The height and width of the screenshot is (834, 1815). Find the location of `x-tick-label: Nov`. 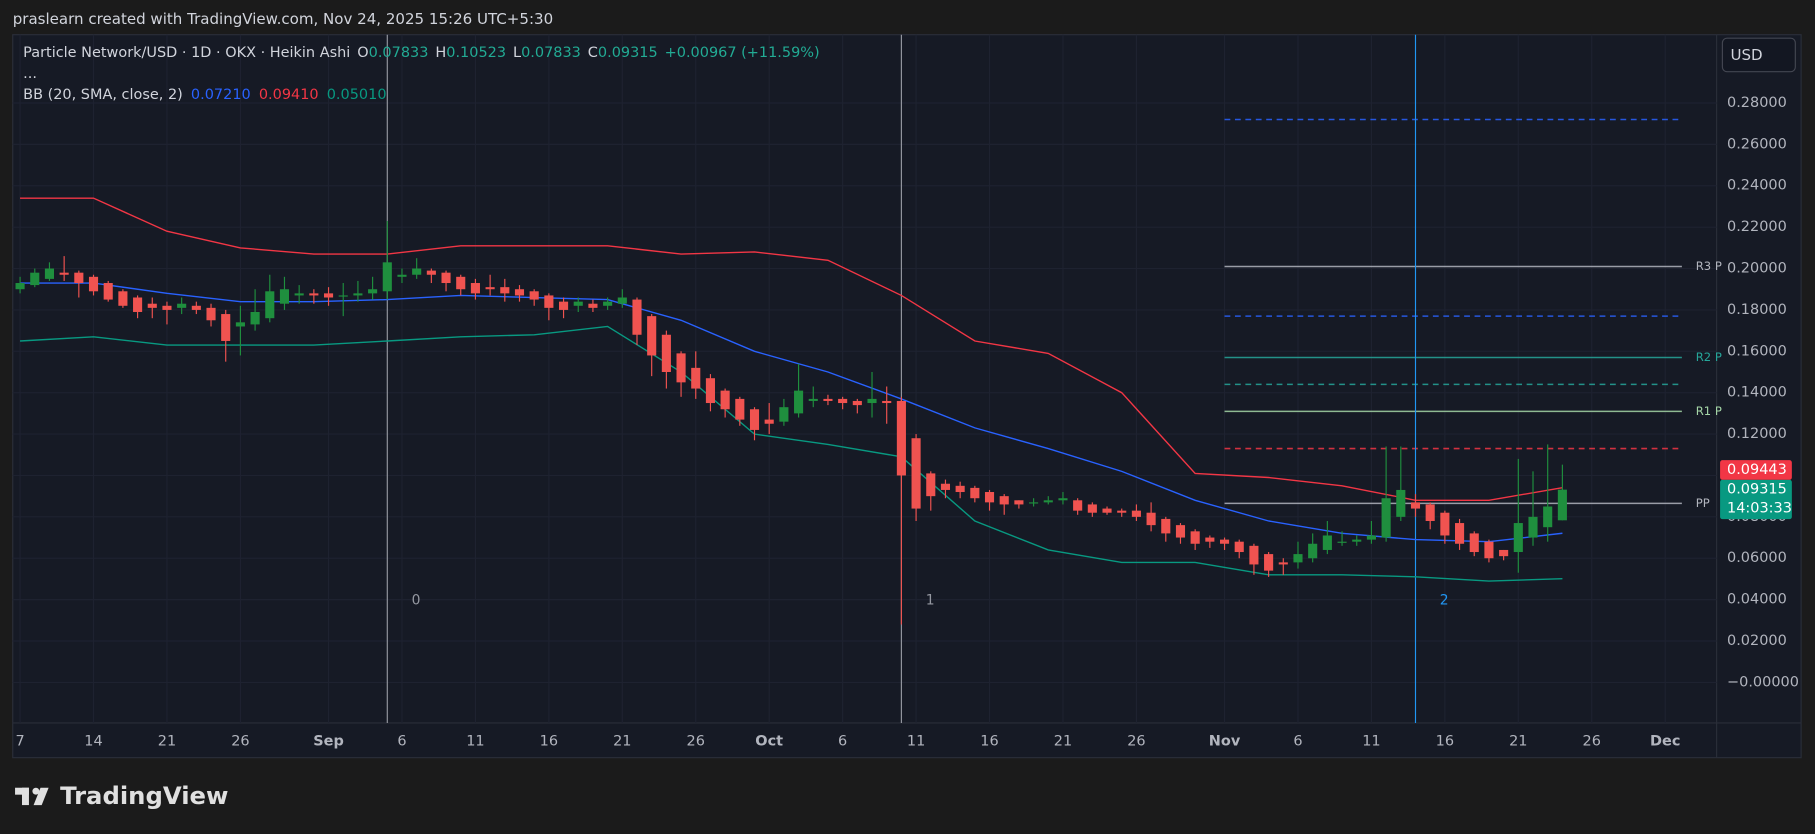

x-tick-label: Nov is located at coordinates (1225, 741).